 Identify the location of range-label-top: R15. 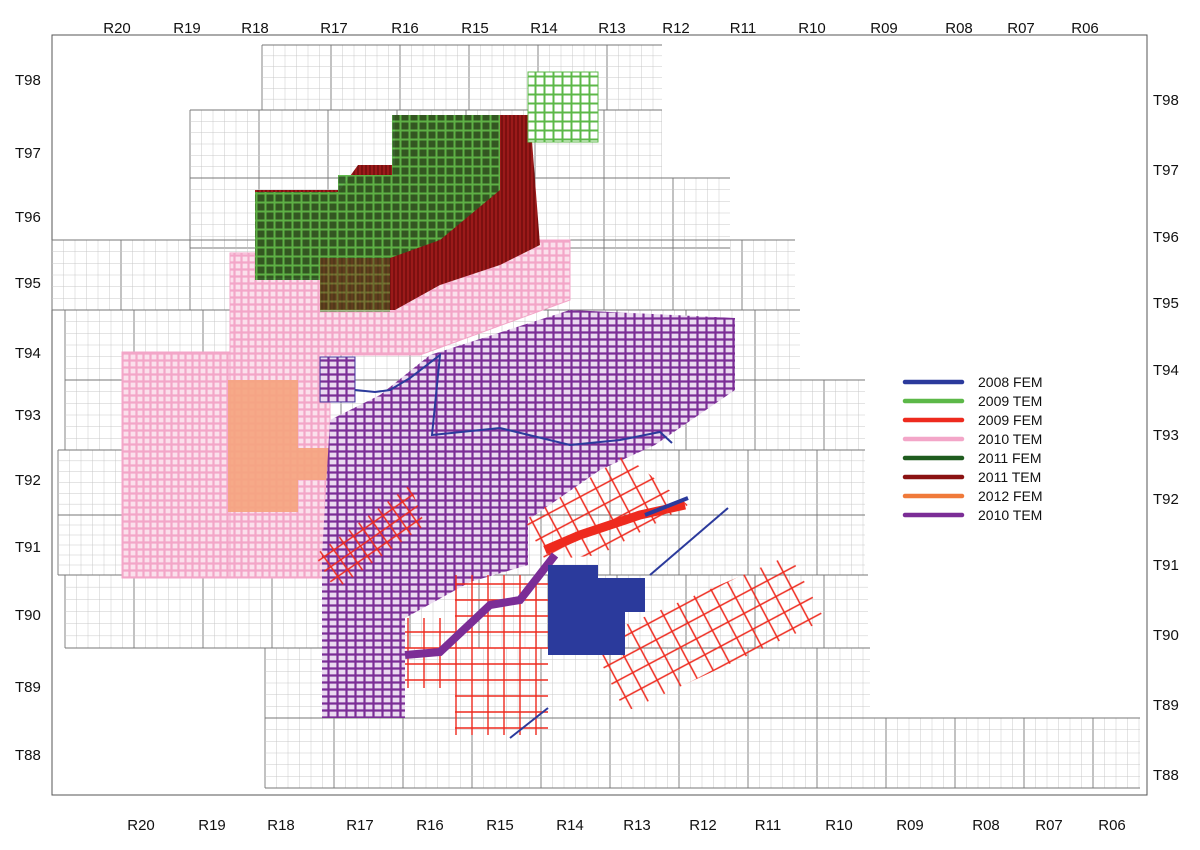
(475, 28).